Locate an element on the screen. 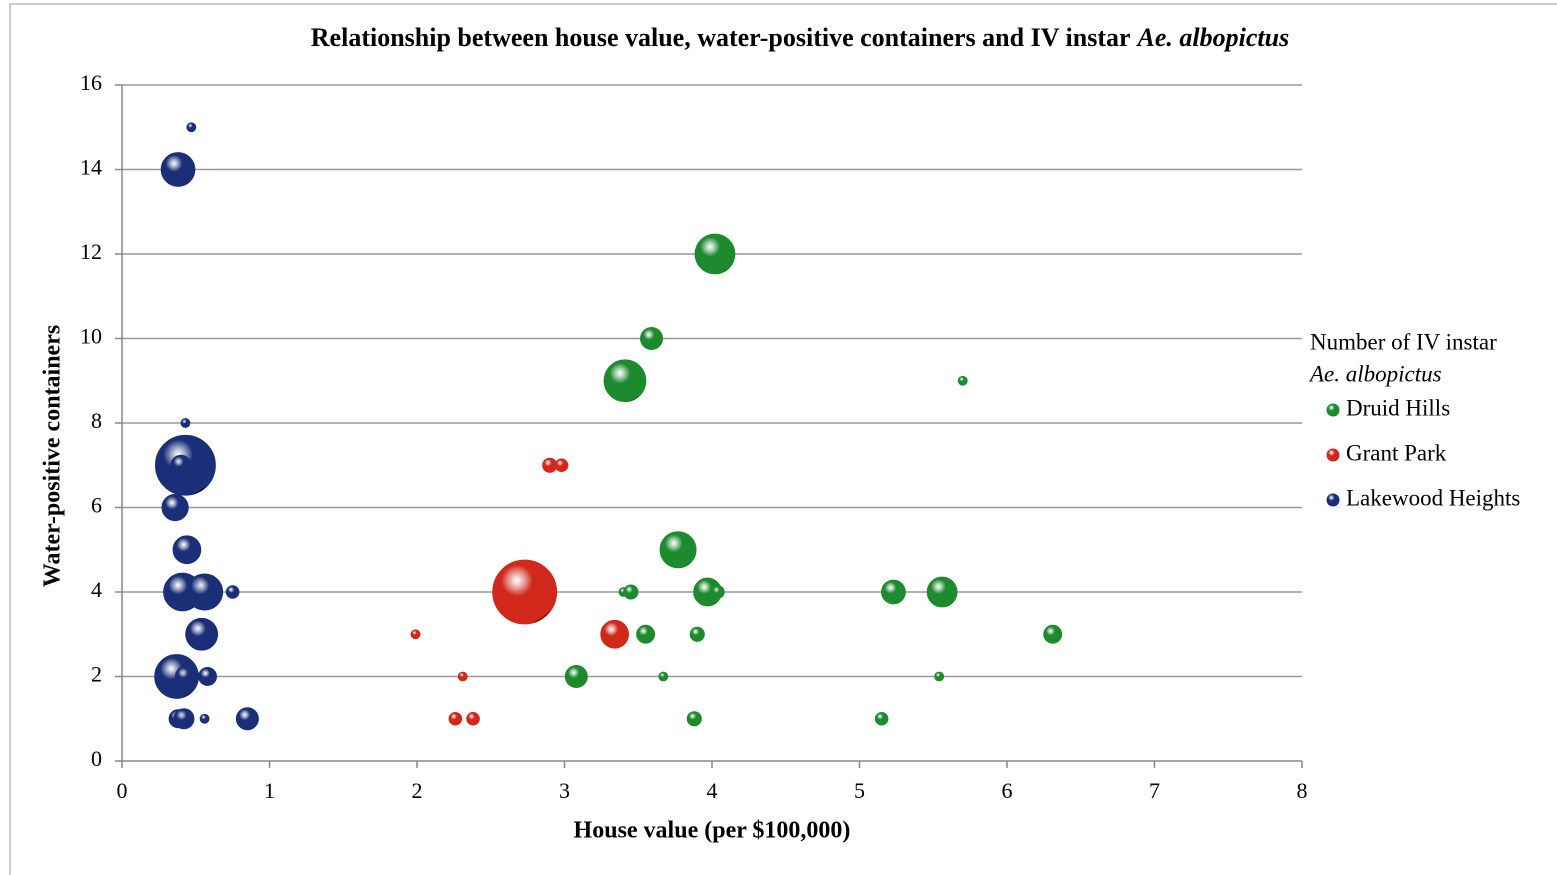 Image resolution: width=1557 pixels, height=875 pixels. legend-label: Grant Park is located at coordinates (1396, 452).